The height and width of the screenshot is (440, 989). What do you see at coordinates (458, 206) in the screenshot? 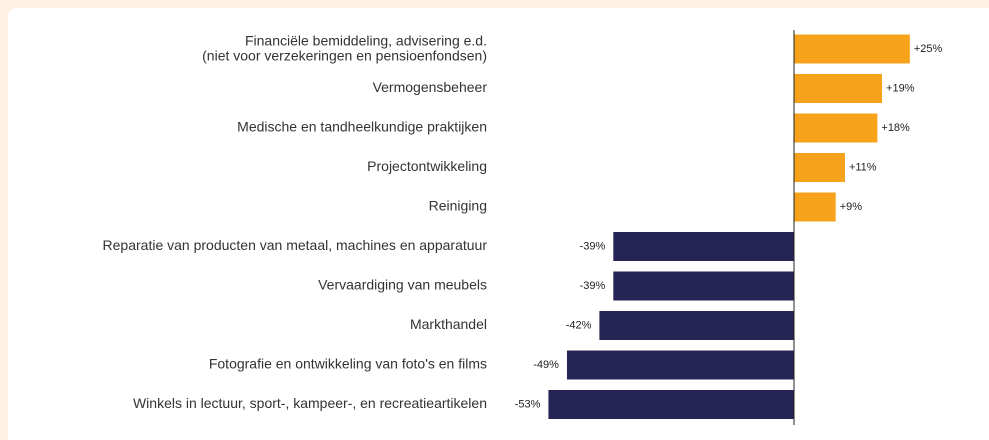
I see `category-label: Reiniging` at bounding box center [458, 206].